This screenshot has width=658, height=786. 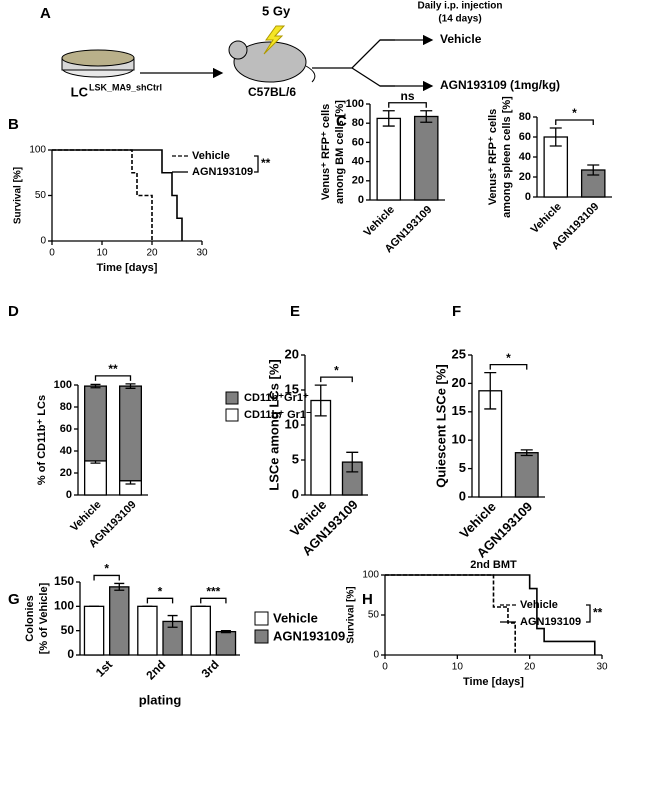 I want to click on y-axis-label: Quiescent LSCe [%], so click(x=440, y=426).